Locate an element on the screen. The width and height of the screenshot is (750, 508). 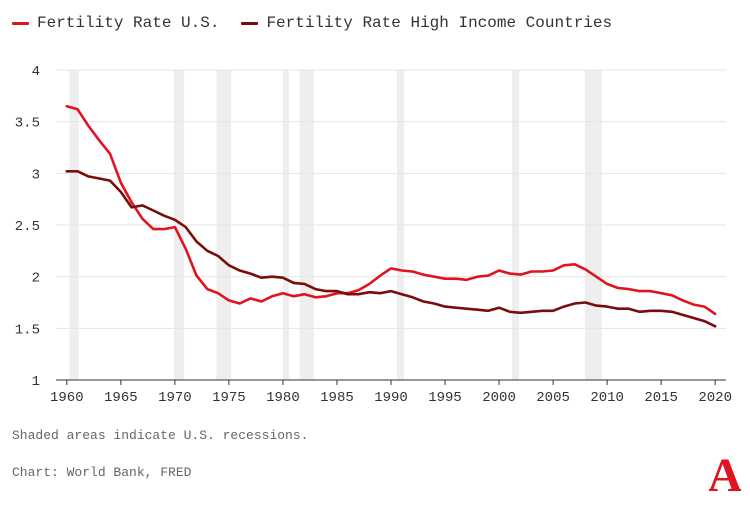
x-tick-label-4: 1980 is located at coordinates (283, 398).